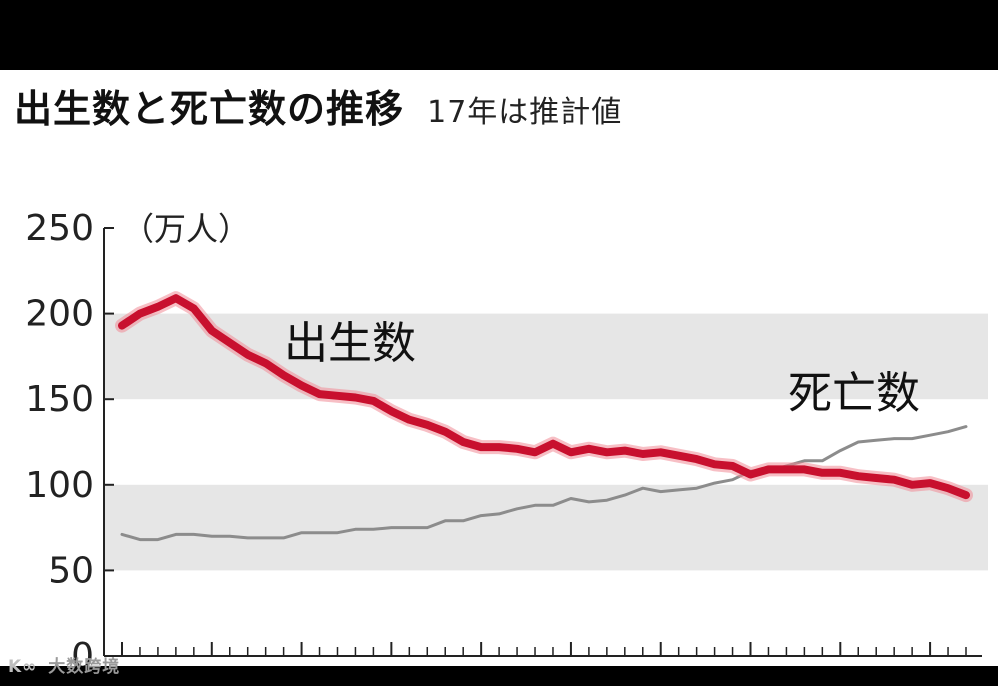  What do you see at coordinates (854, 393) in the screenshot?
I see `series-label-deaths: 死亡数` at bounding box center [854, 393].